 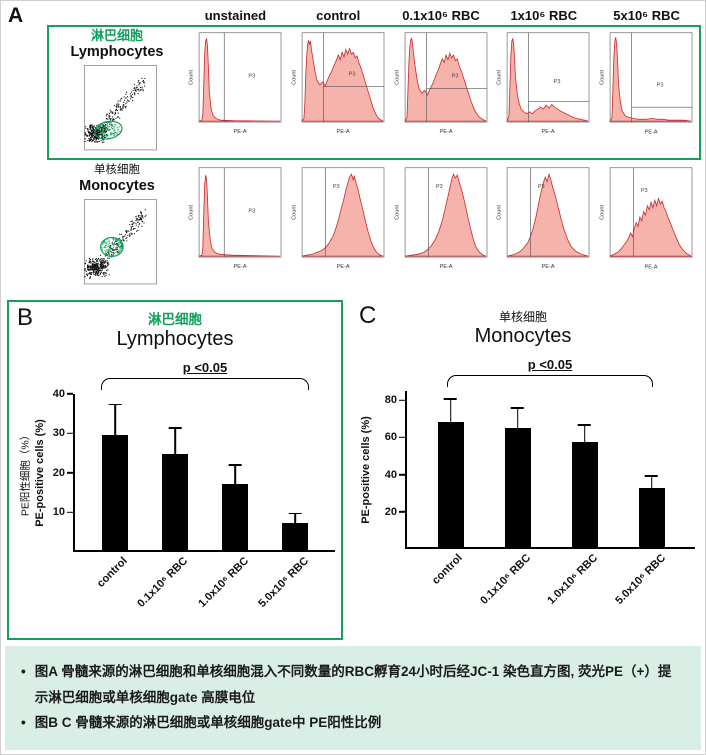 I want to click on panel-c-title-en: Monocytes, so click(x=523, y=335).